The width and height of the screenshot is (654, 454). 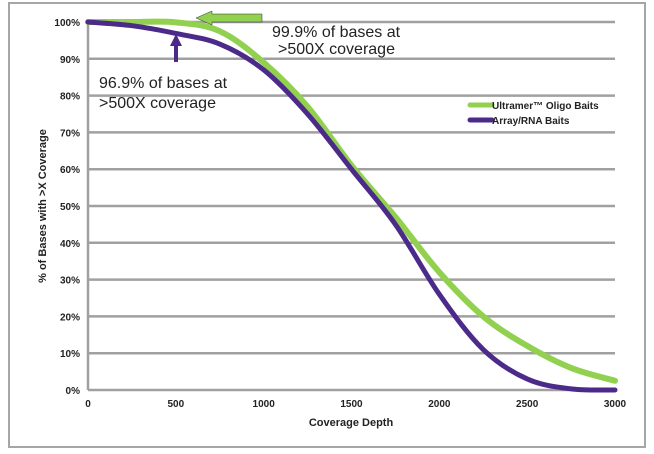 I want to click on y-tick-label: 0%, so click(x=73, y=391).